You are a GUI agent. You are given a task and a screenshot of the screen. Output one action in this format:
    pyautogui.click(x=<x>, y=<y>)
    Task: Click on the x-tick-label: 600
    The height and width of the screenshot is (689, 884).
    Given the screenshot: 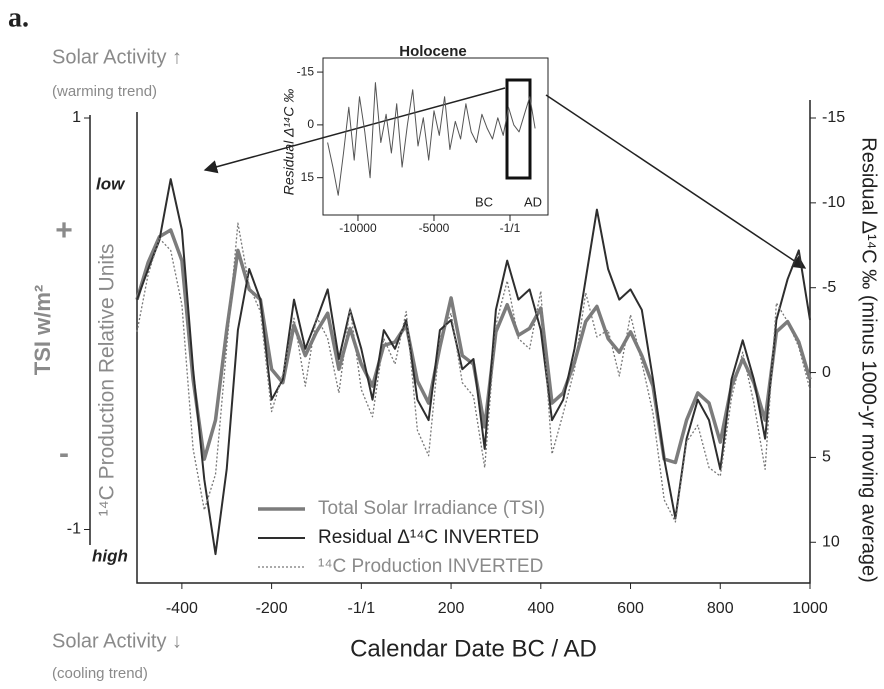 What is the action you would take?
    pyautogui.click(x=630, y=608)
    